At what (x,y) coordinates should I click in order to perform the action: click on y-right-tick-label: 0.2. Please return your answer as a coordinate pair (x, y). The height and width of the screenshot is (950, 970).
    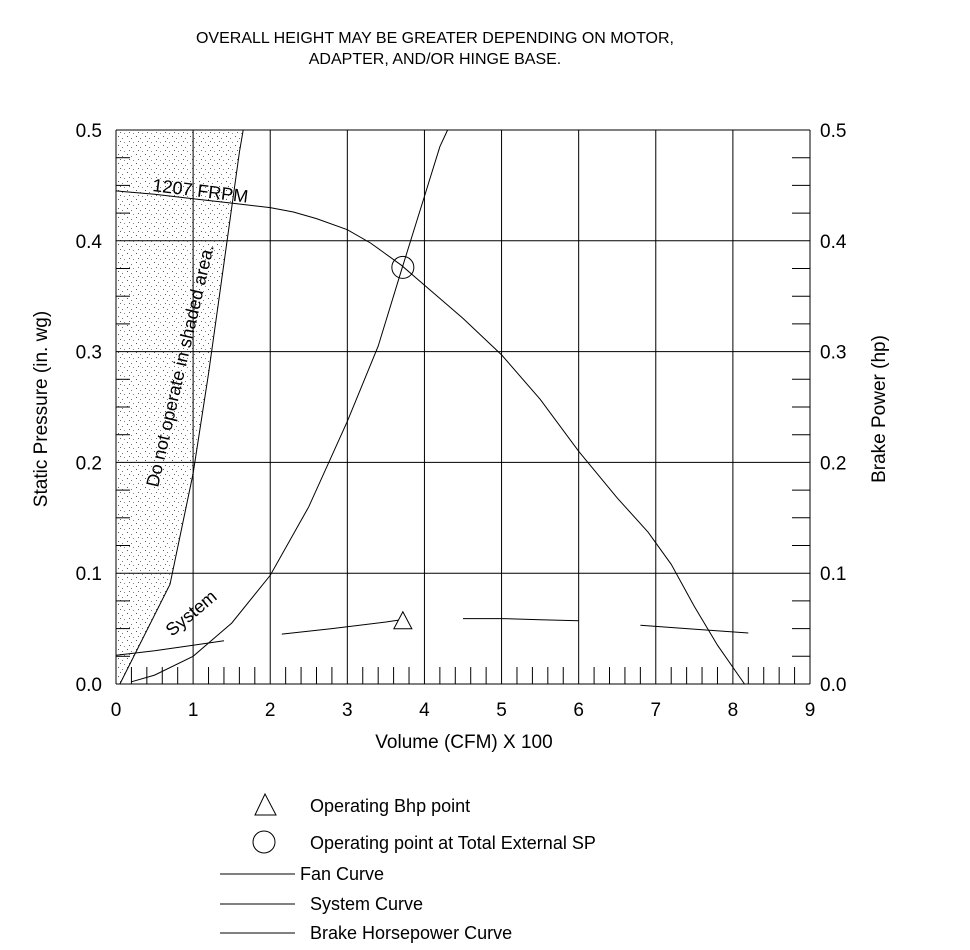
    Looking at the image, I should click on (833, 463).